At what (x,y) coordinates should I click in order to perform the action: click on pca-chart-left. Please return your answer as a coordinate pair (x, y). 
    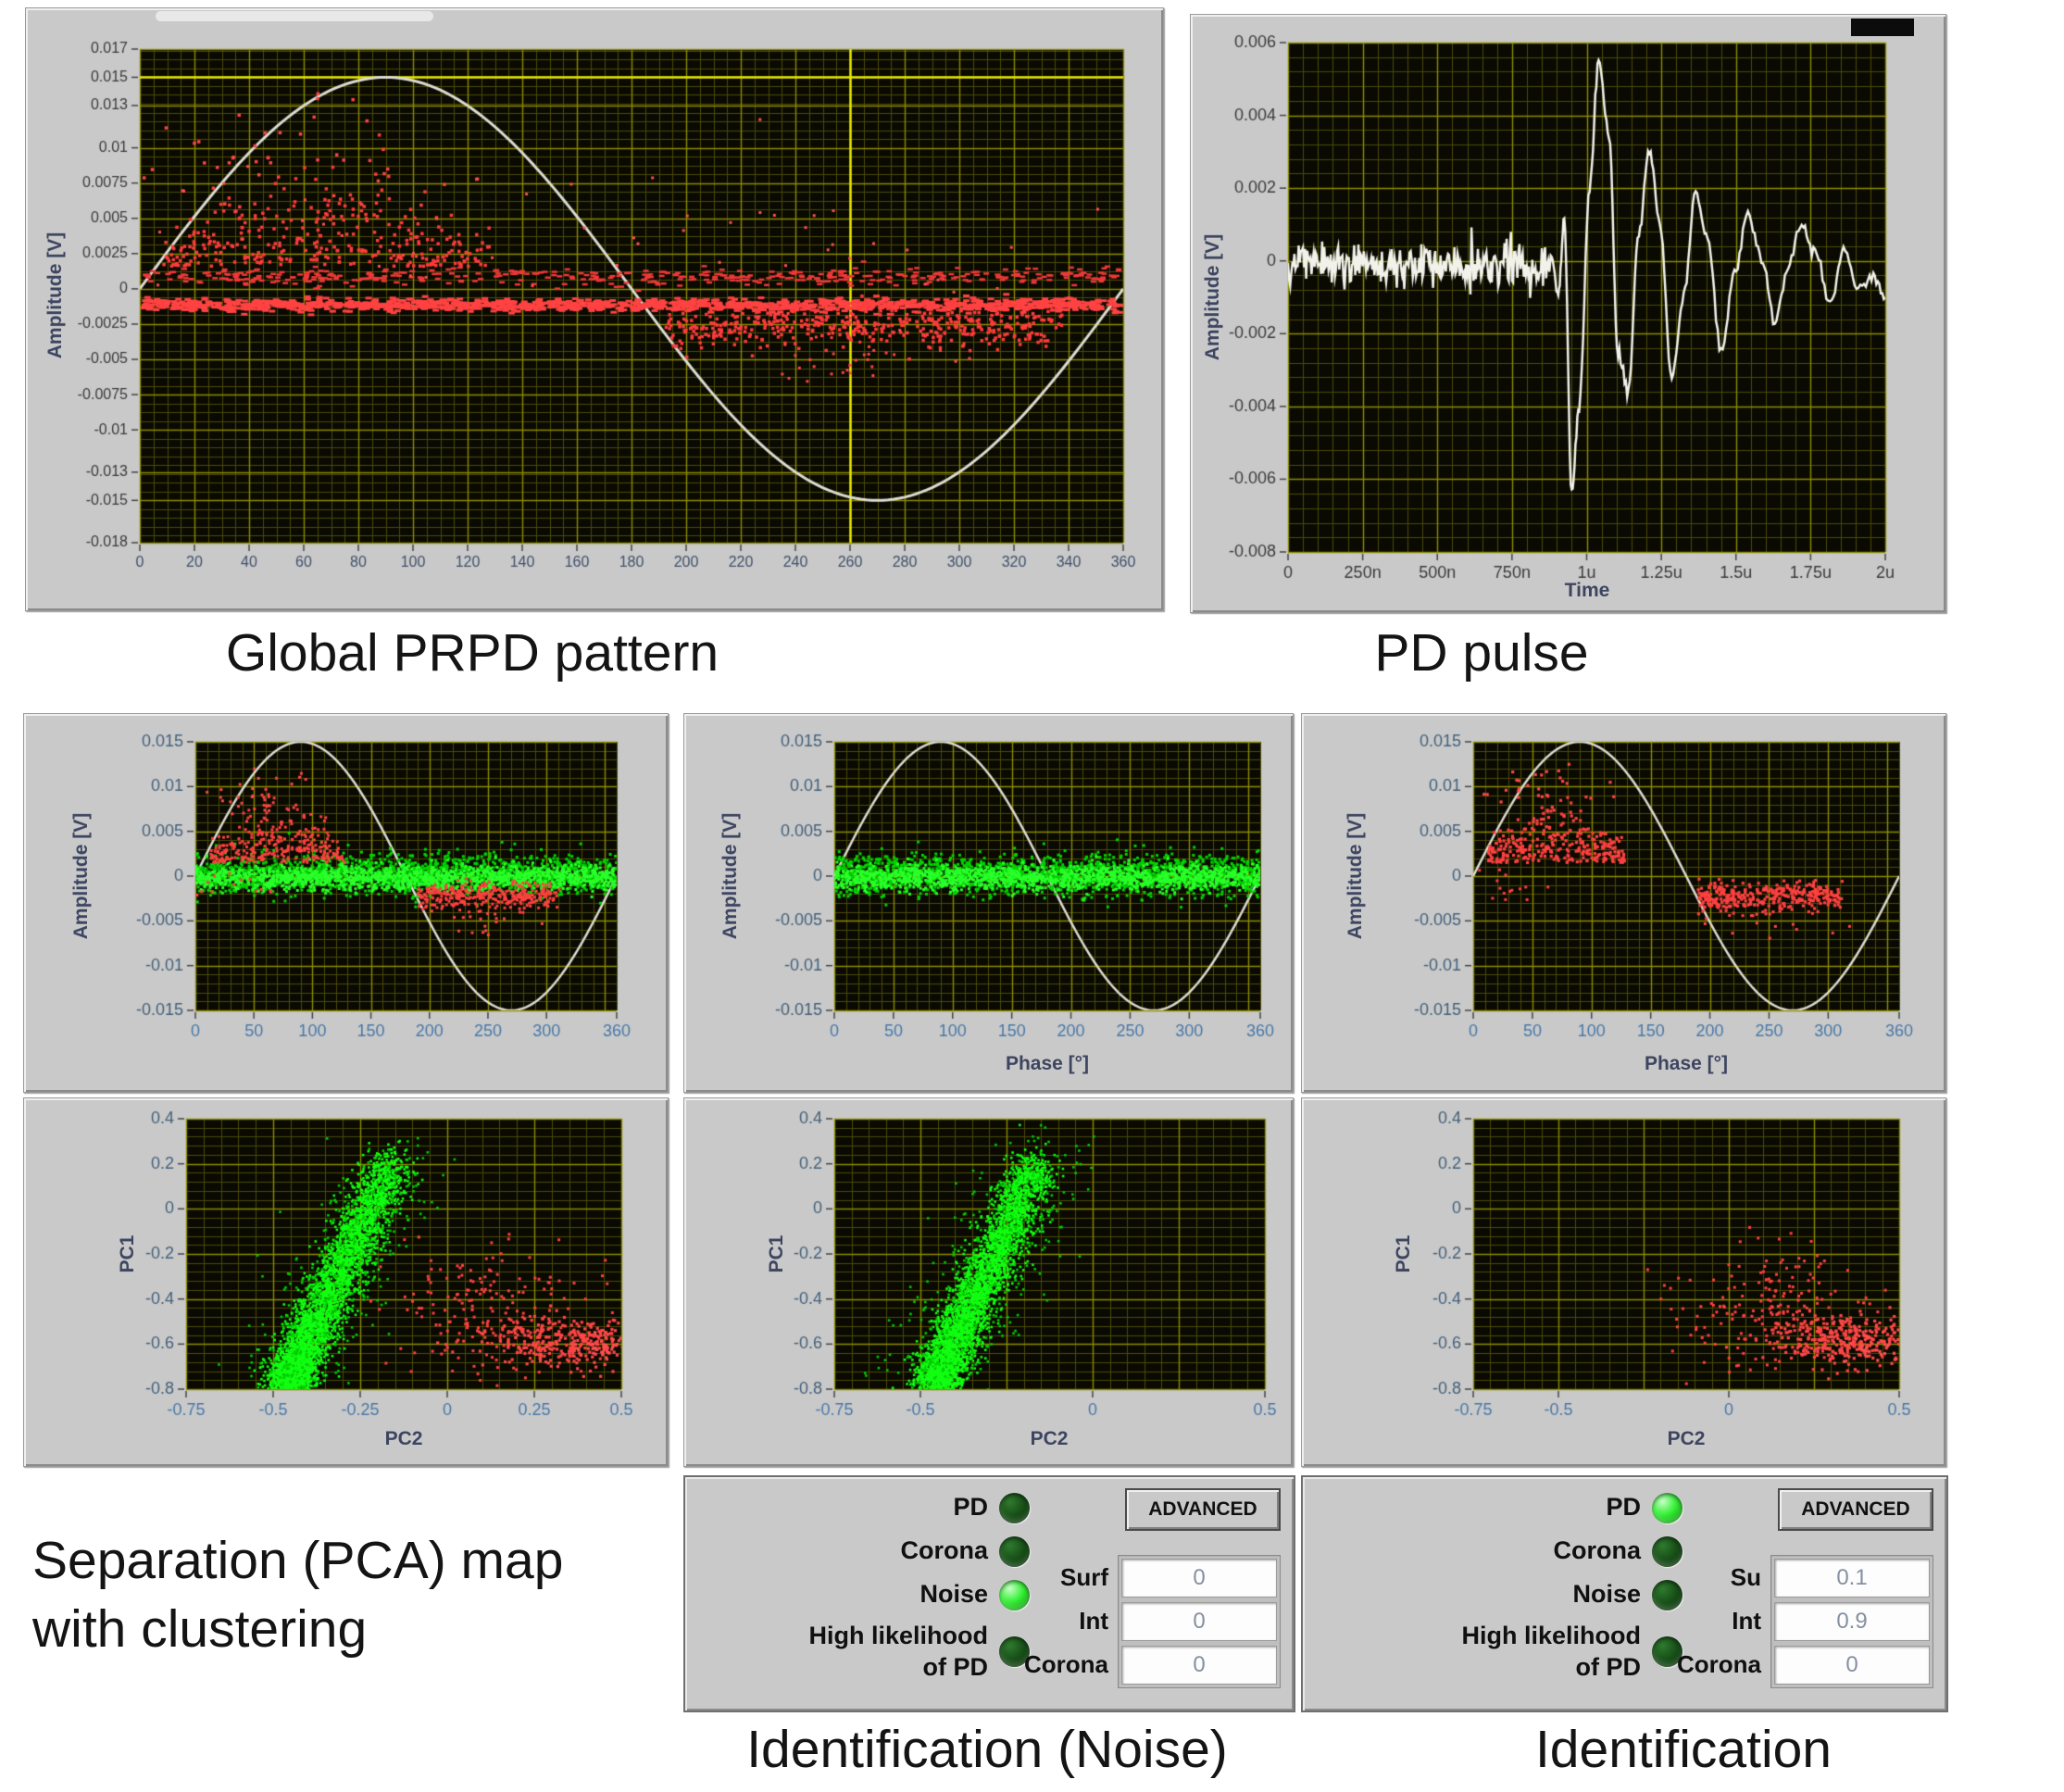
    Looking at the image, I should click on (346, 1282).